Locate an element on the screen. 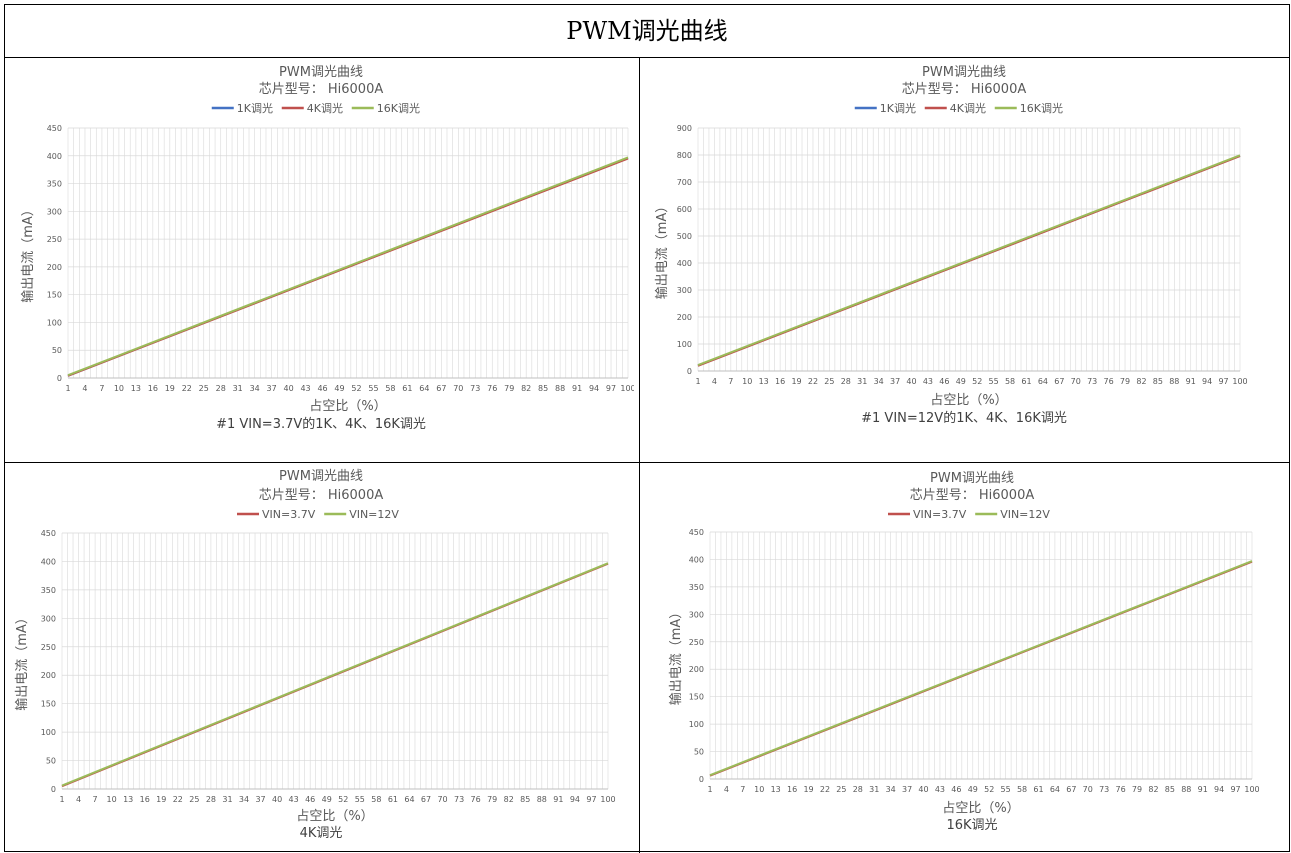 The width and height of the screenshot is (1291, 853). x-tick-label: 13 is located at coordinates (136, 388).